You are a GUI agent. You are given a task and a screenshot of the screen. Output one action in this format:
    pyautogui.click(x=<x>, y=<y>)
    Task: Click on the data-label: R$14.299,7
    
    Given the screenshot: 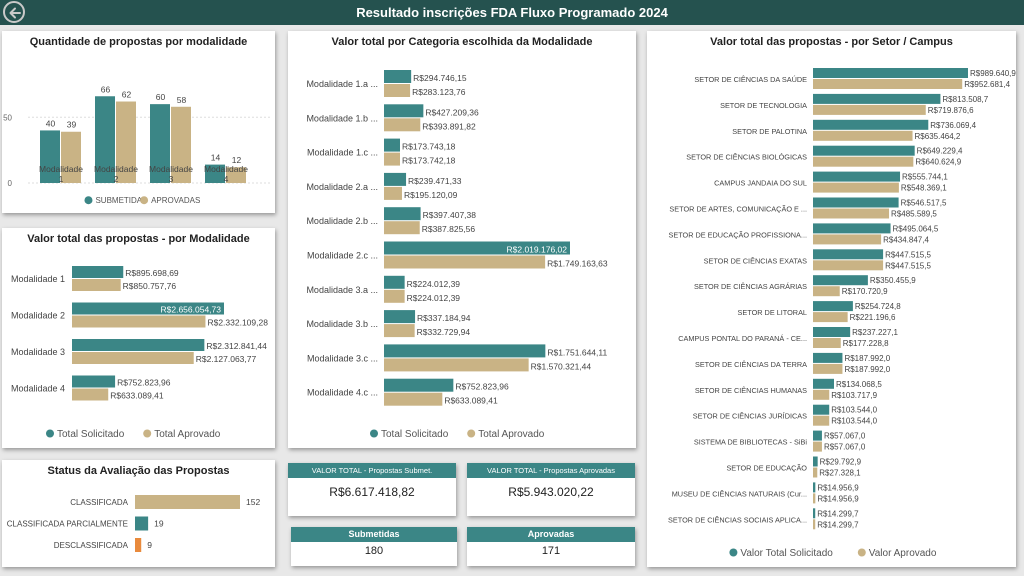 What is the action you would take?
    pyautogui.click(x=838, y=524)
    